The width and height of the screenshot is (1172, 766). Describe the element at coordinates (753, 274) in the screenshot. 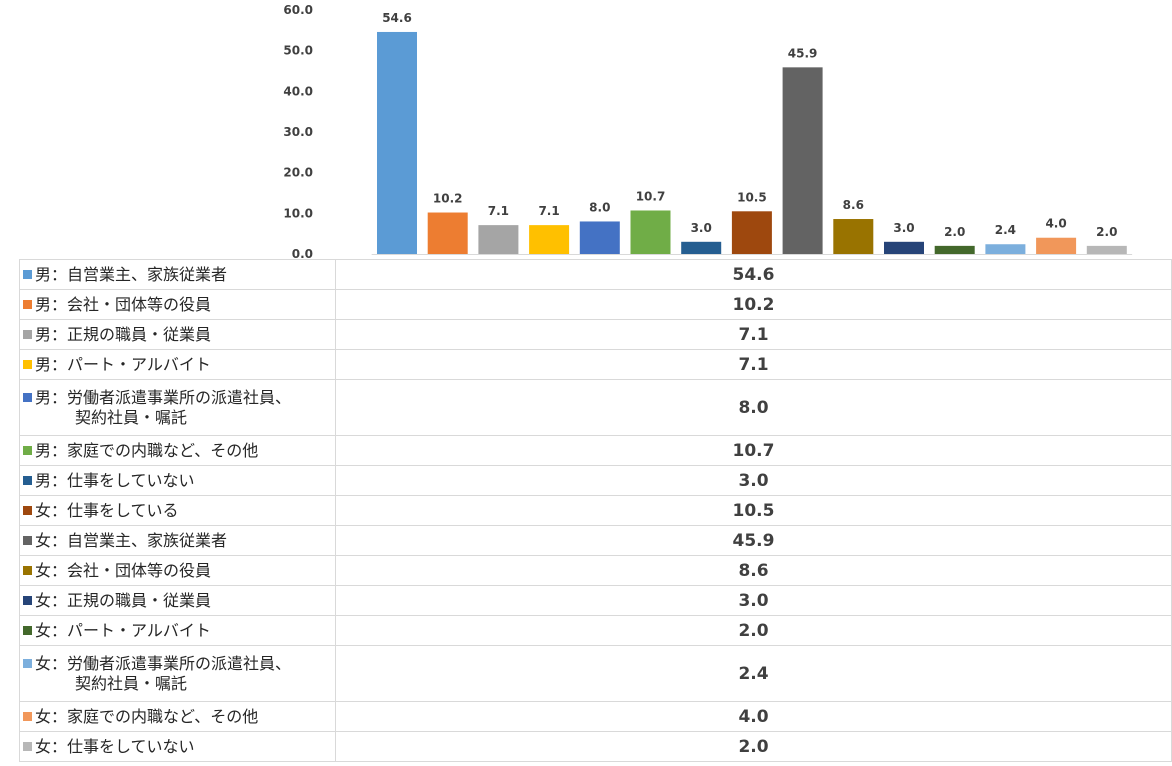

I see `value-cell: 54.6` at that location.